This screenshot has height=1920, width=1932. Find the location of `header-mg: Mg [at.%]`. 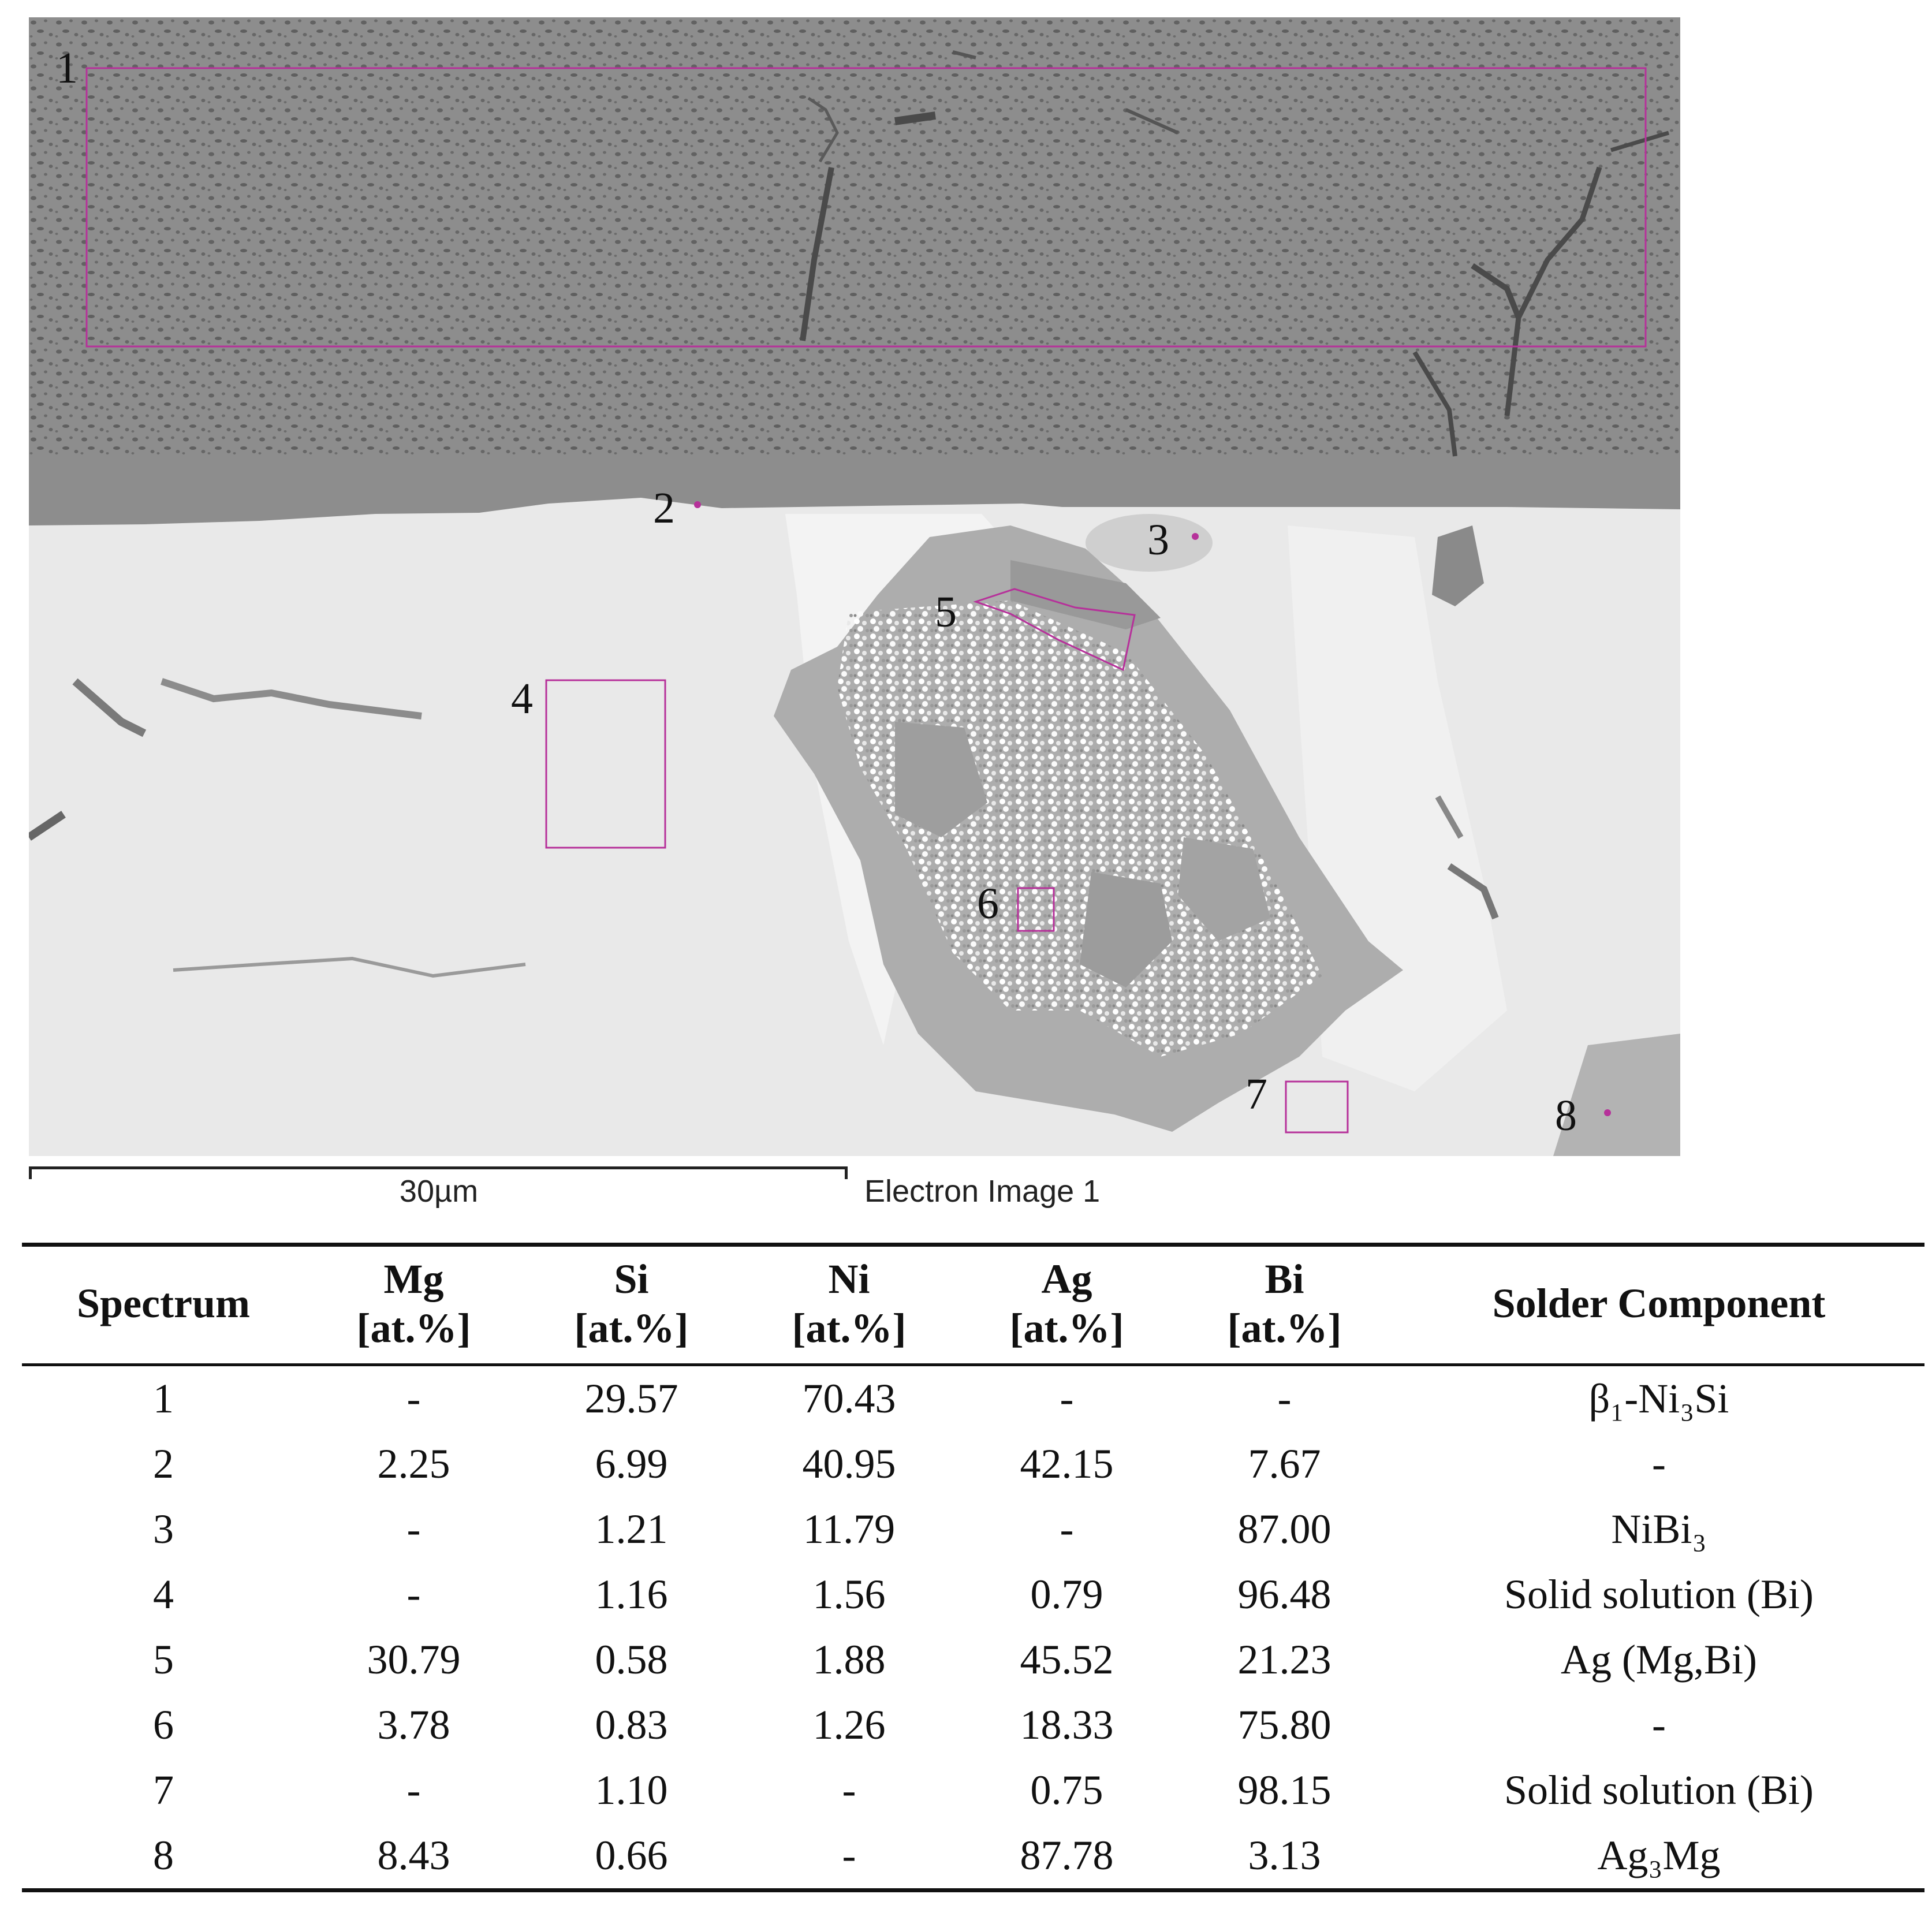

header-mg: Mg [at.%] is located at coordinates (413, 1303).